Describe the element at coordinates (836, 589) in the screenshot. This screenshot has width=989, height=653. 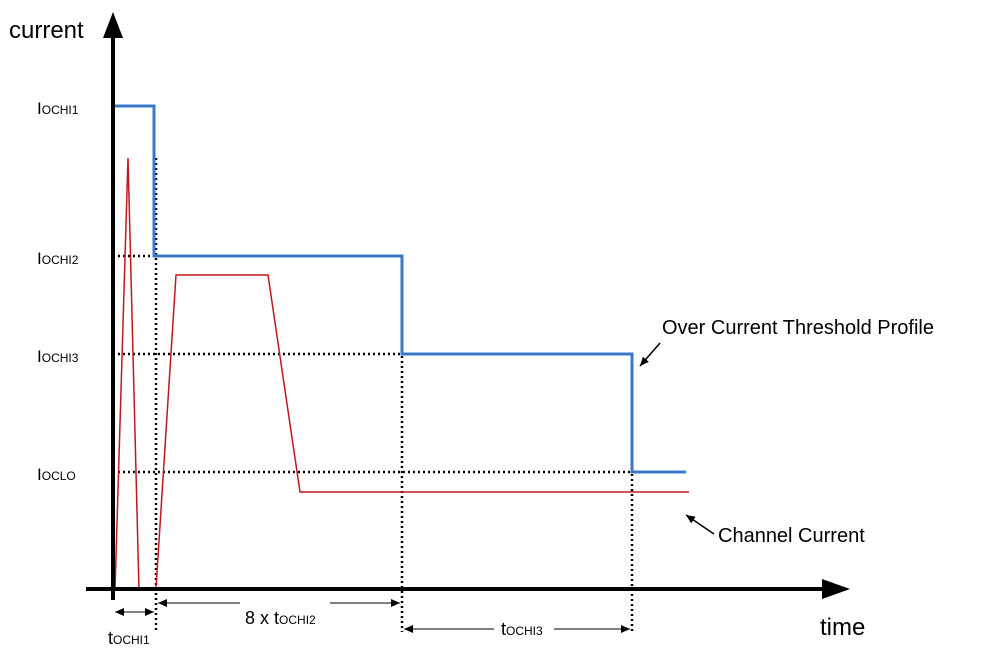
I see `x-axis-arrow` at that location.